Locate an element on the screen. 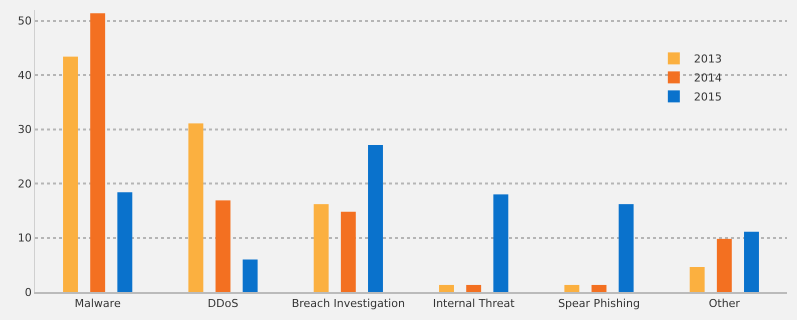  x-tick-label: Spear Phishing is located at coordinates (599, 303).